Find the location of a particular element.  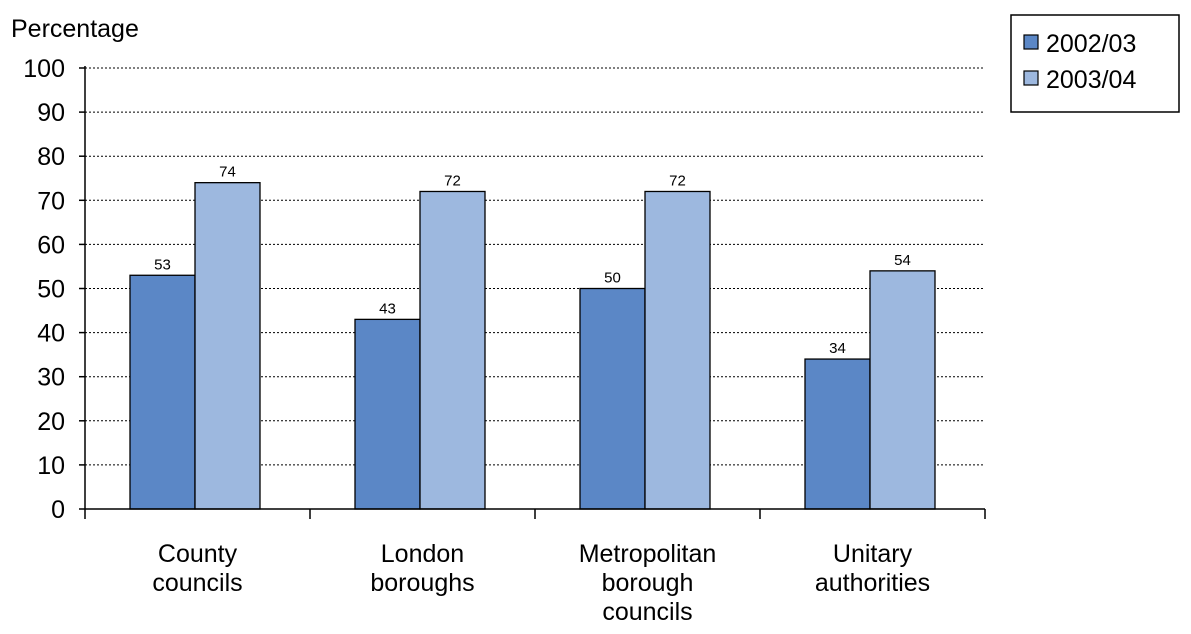

y-tick-label: 50 is located at coordinates (51, 290).